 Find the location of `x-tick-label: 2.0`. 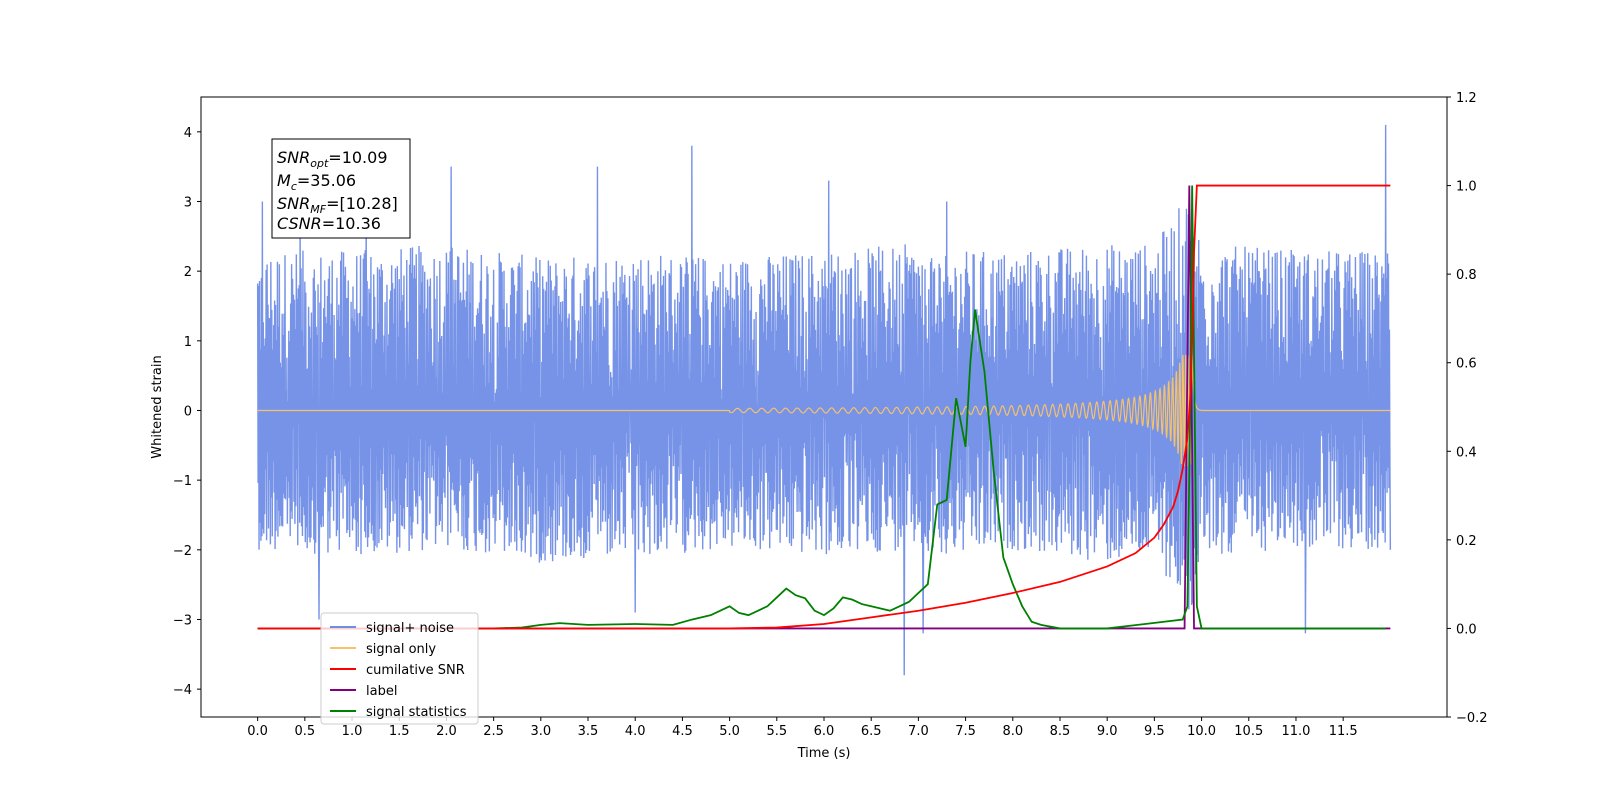

x-tick-label: 2.0 is located at coordinates (446, 731).